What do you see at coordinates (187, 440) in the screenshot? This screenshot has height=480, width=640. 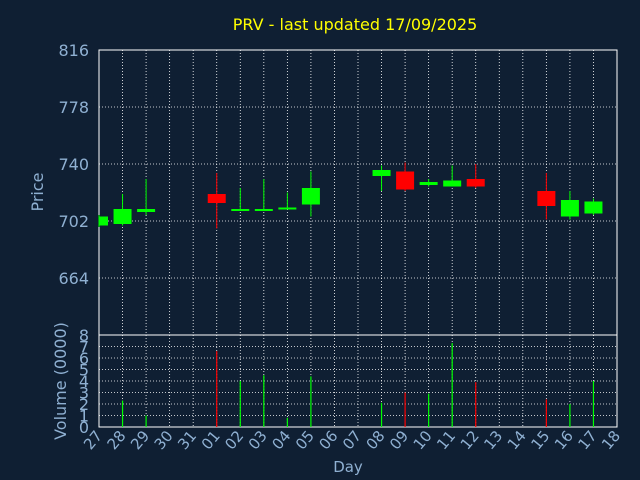 I see `day-tick-label: 31` at bounding box center [187, 440].